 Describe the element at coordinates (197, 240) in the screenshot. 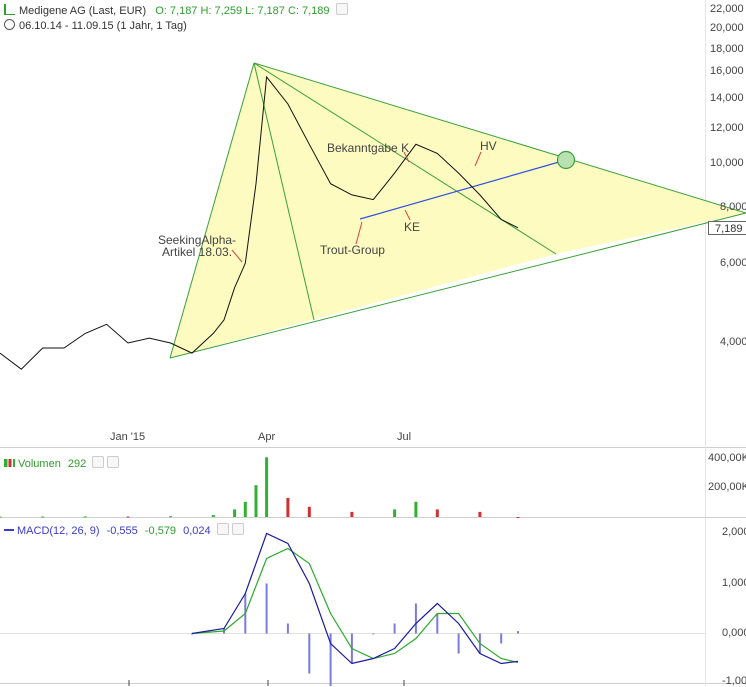

I see `annotation-seeking-alpha-line1: SeekingAlpha-` at that location.